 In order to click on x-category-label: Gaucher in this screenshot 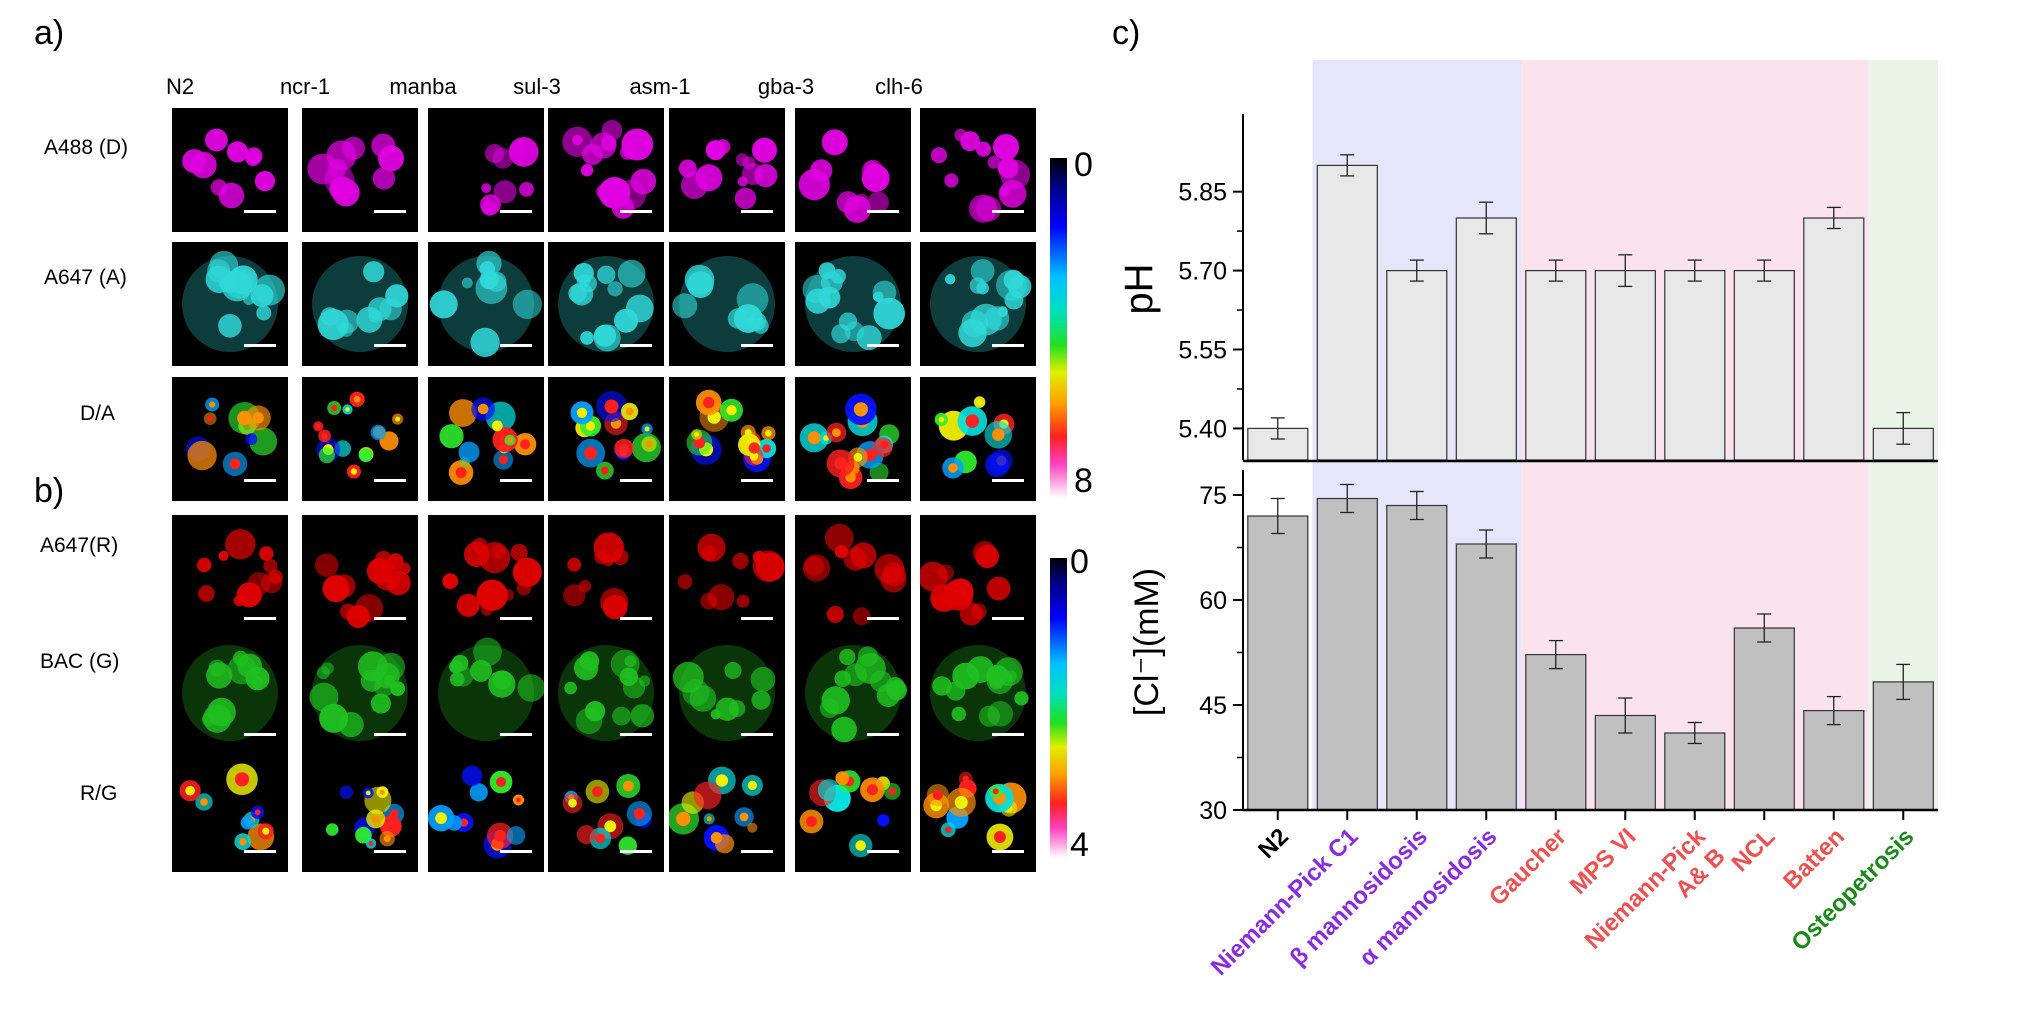, I will do `click(1528, 867)`.